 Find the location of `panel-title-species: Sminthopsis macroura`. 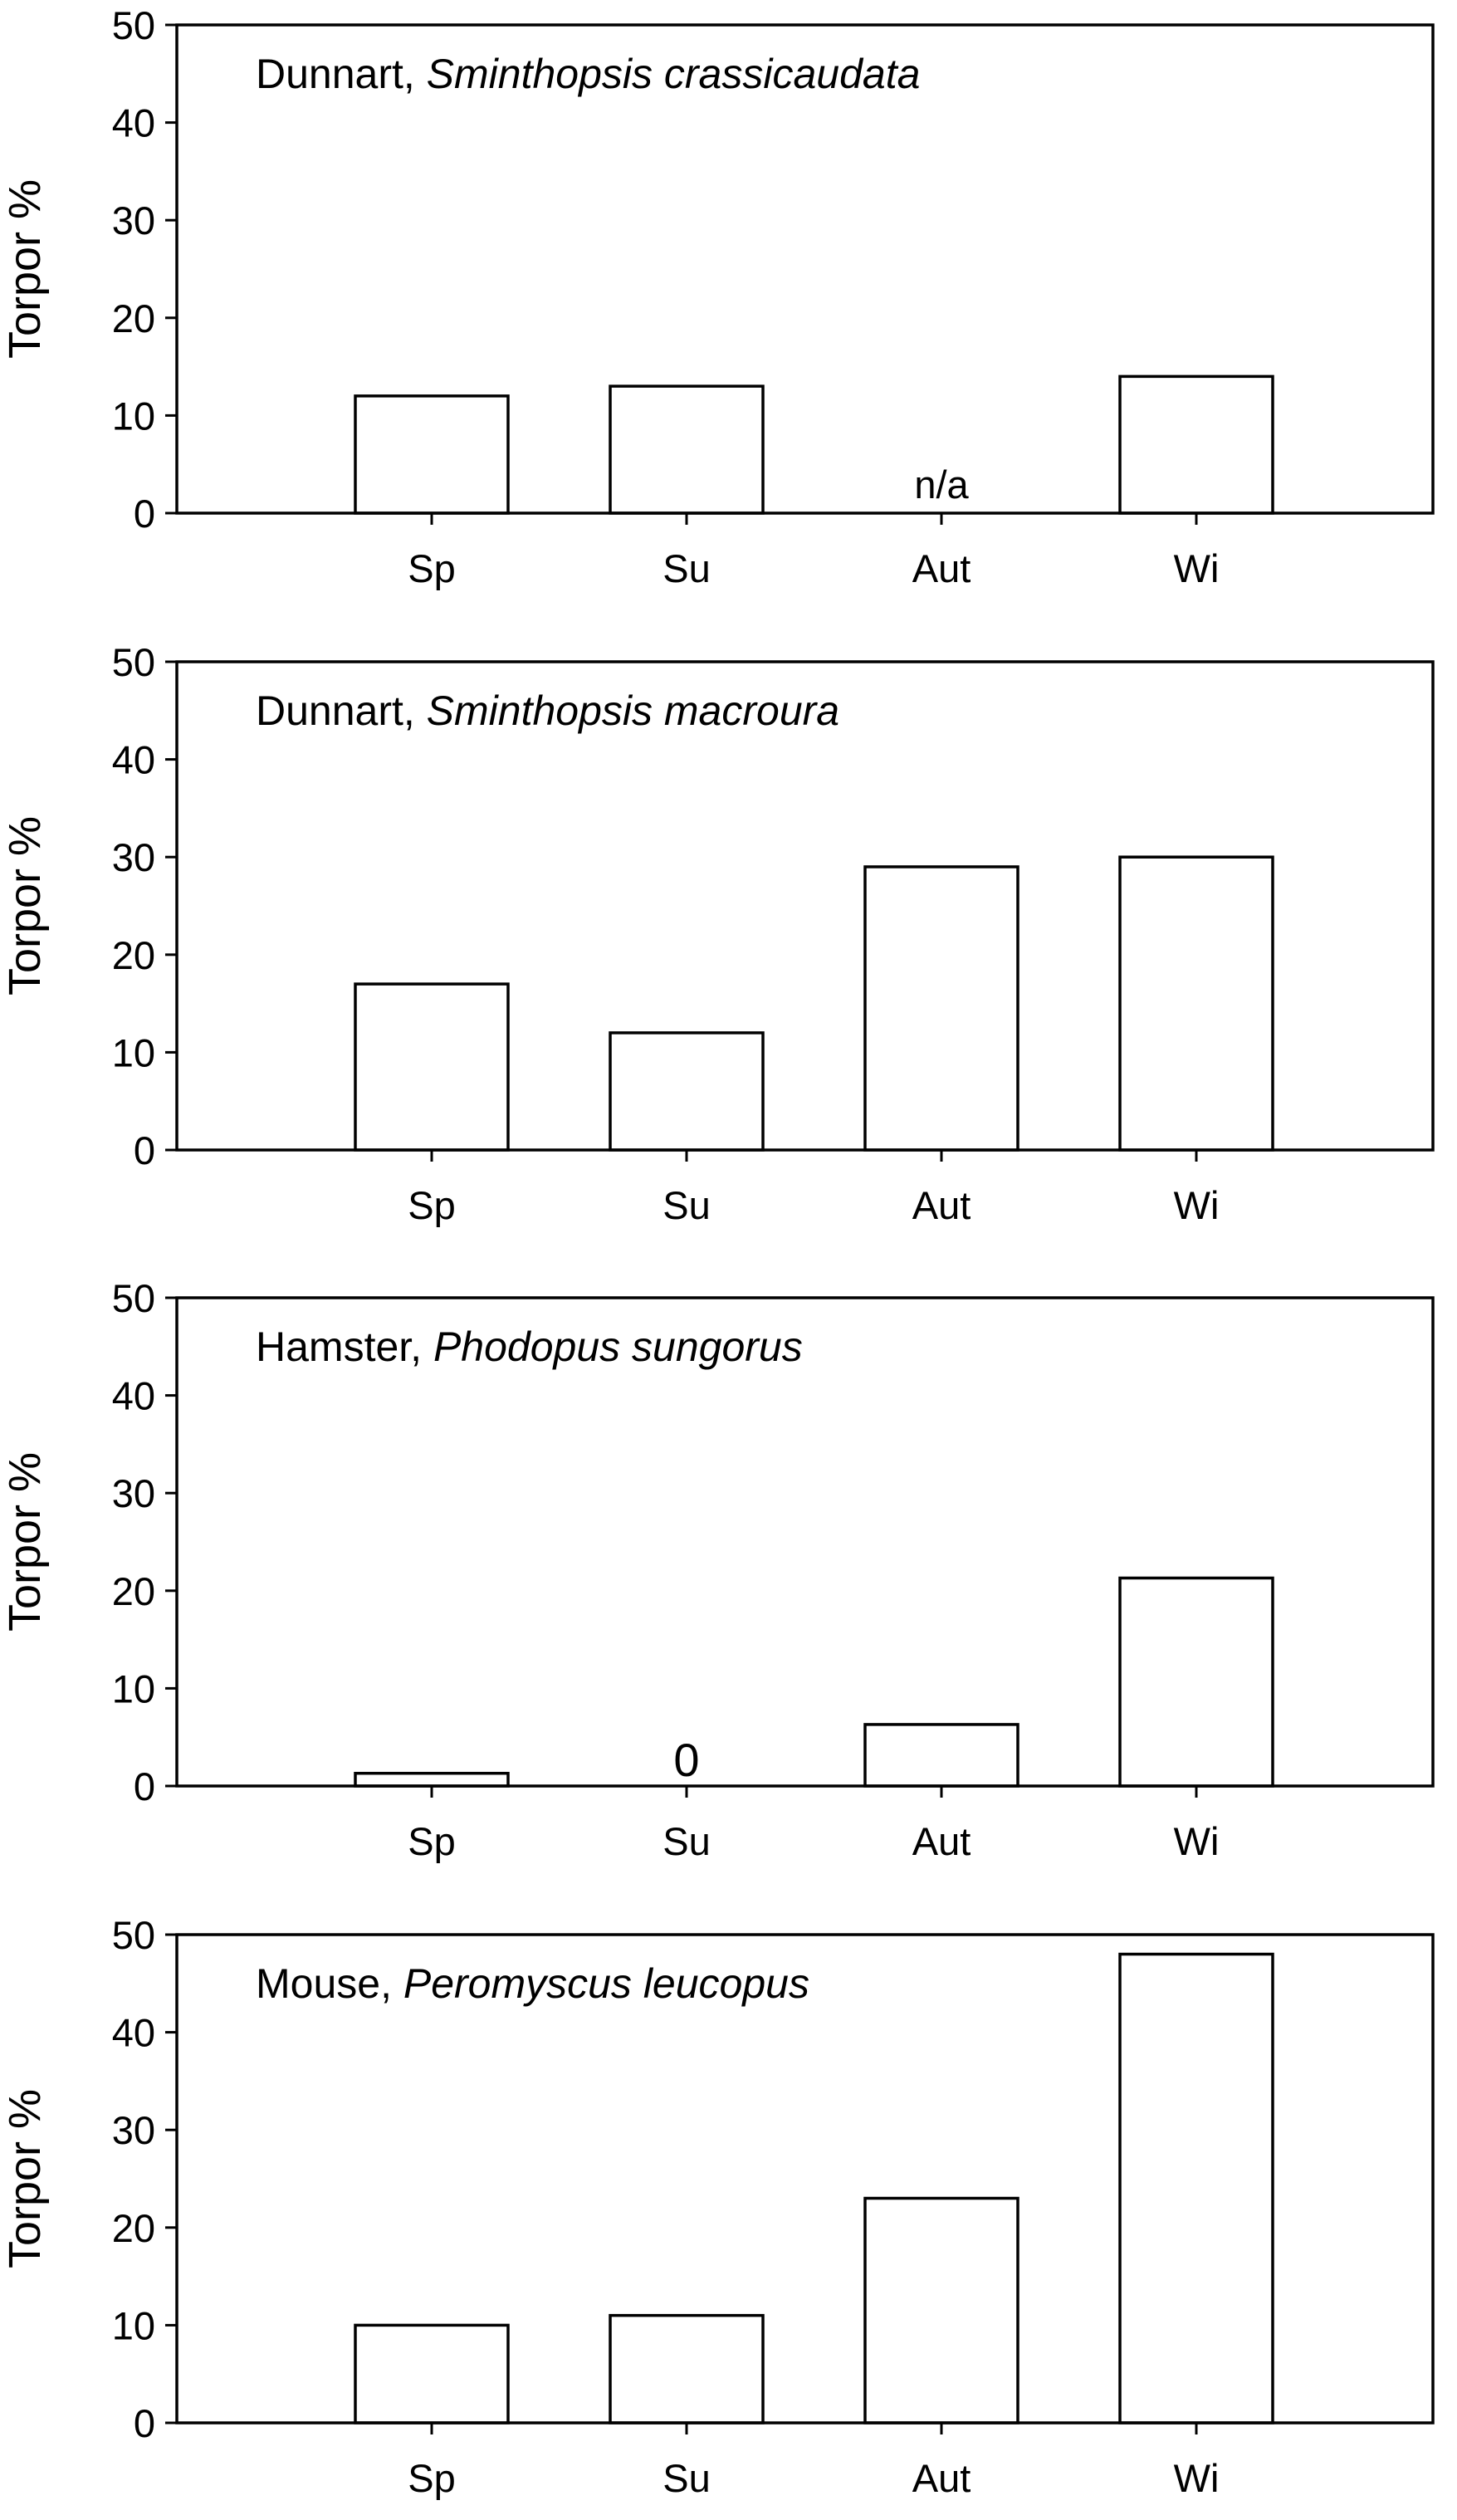

panel-title-species: Sminthopsis macroura is located at coordinates (633, 710).